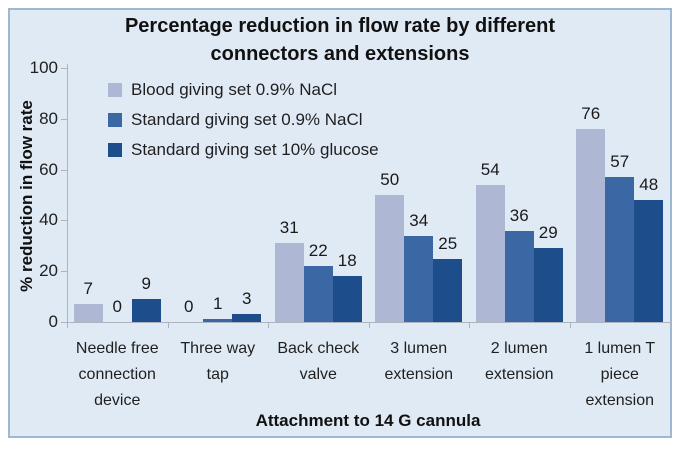  I want to click on legend-item: Blood giving set 0.9% NaCl, so click(243, 89).